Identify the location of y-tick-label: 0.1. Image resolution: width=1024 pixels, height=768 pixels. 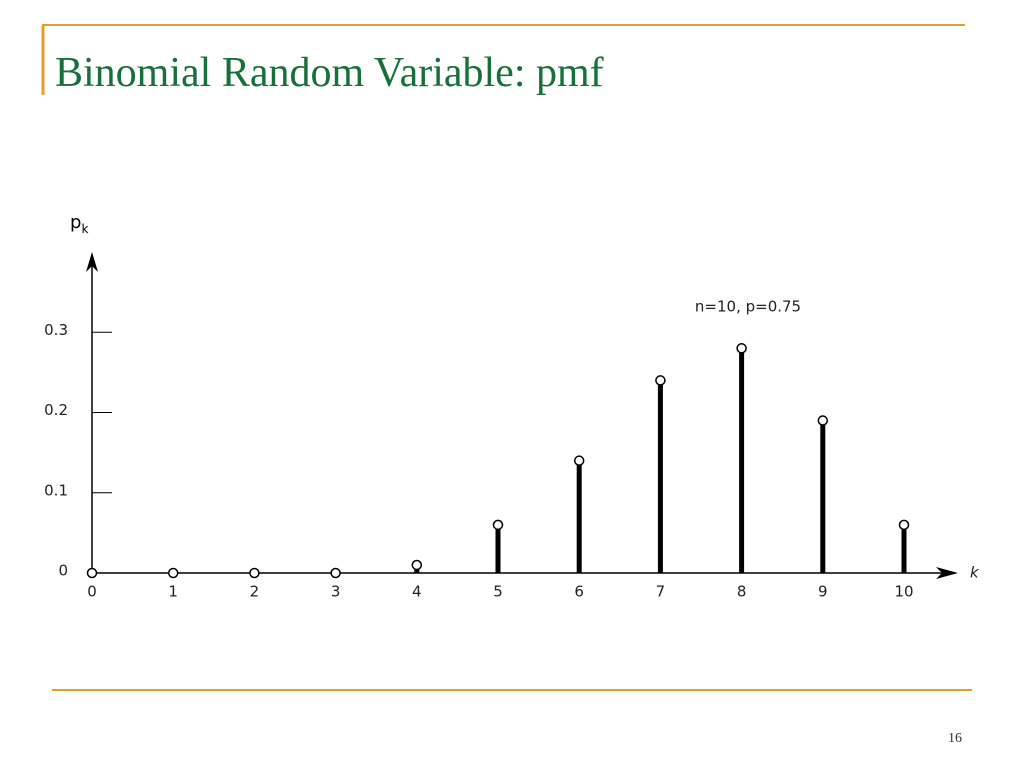
(56, 490).